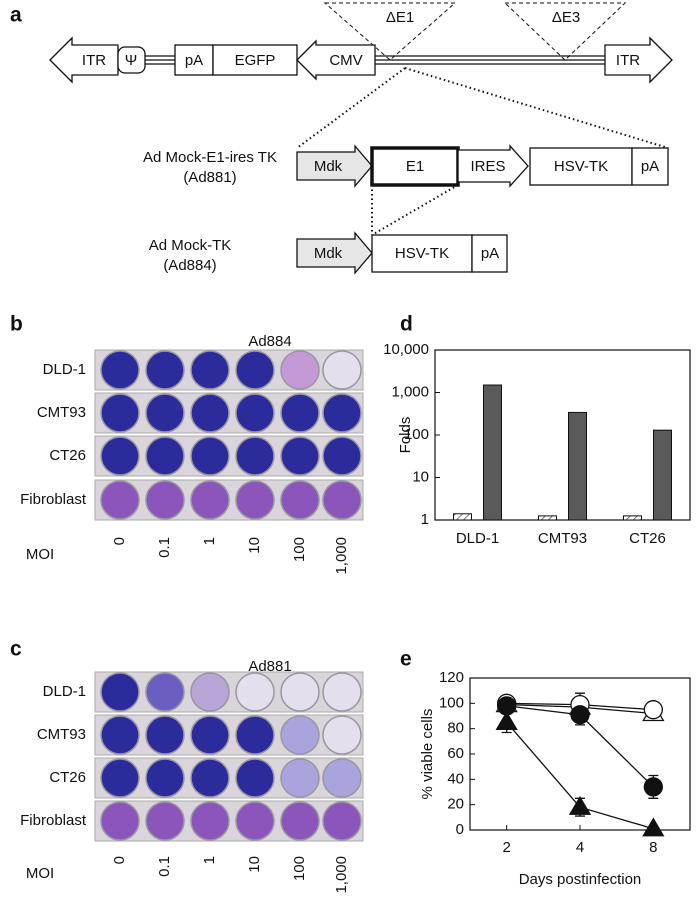 The height and width of the screenshot is (899, 700). I want to click on y-tick-label: 80, so click(455, 728).